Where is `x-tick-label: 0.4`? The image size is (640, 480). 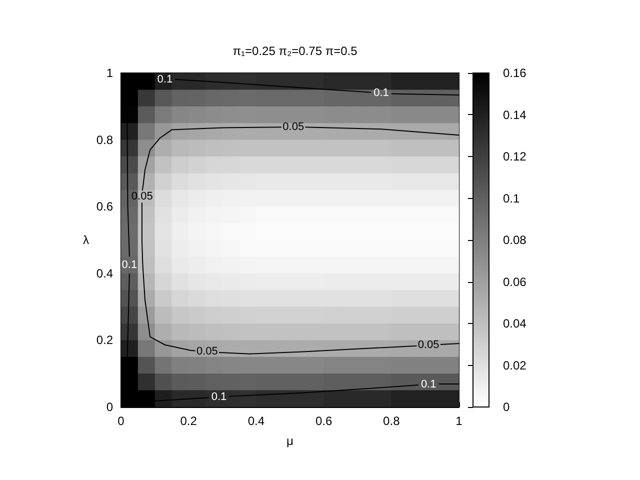
x-tick-label: 0.4 is located at coordinates (256, 421).